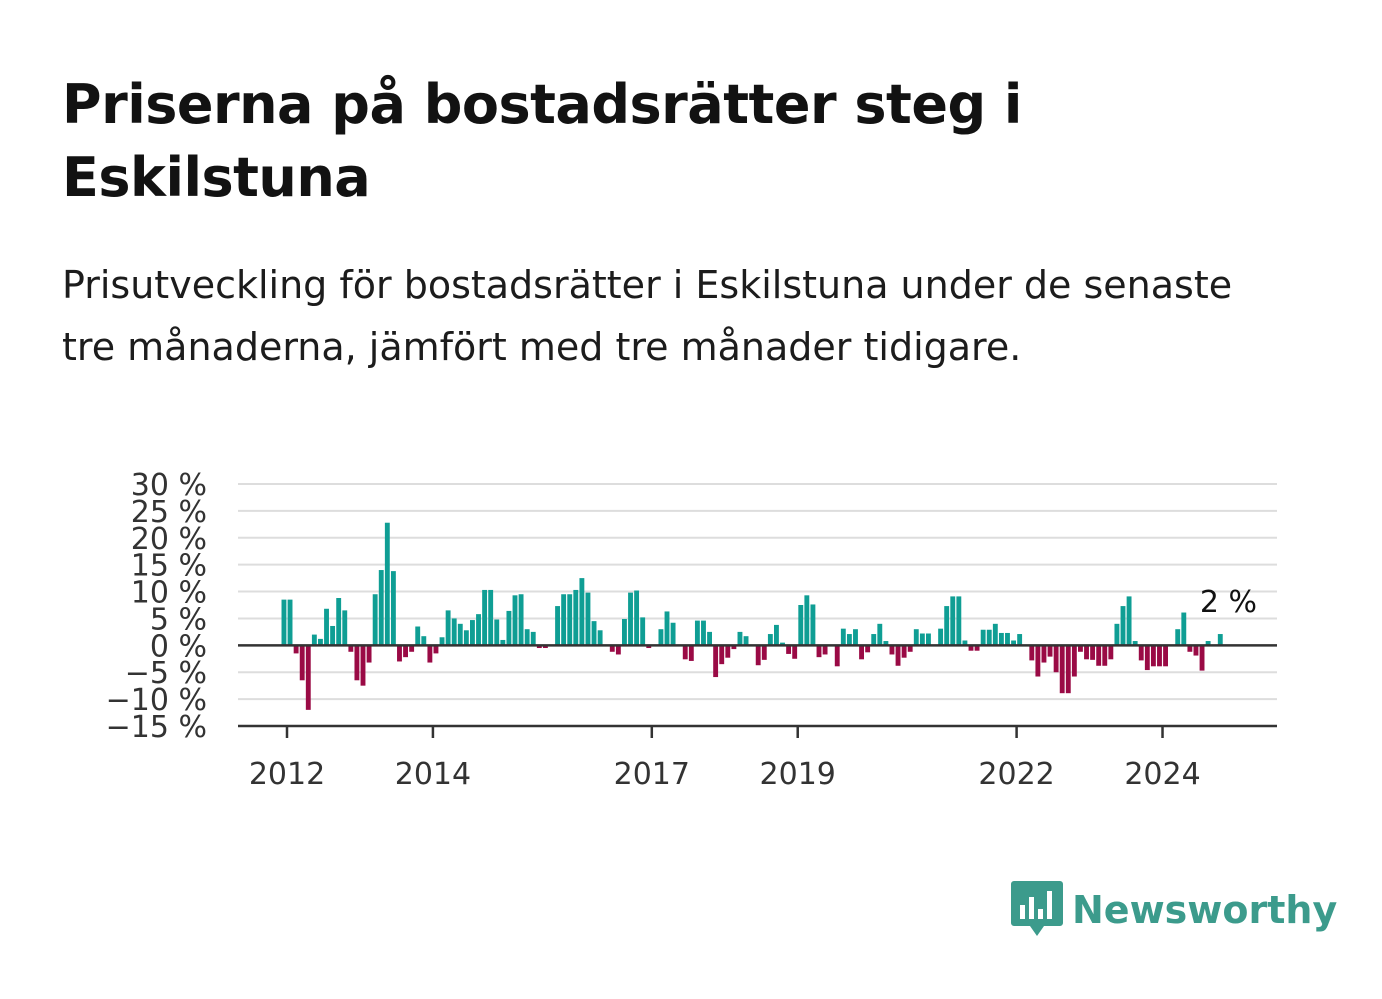 The height and width of the screenshot is (999, 1382). Describe the element at coordinates (169, 539) in the screenshot. I see `y-tick-label: 20 %` at that location.